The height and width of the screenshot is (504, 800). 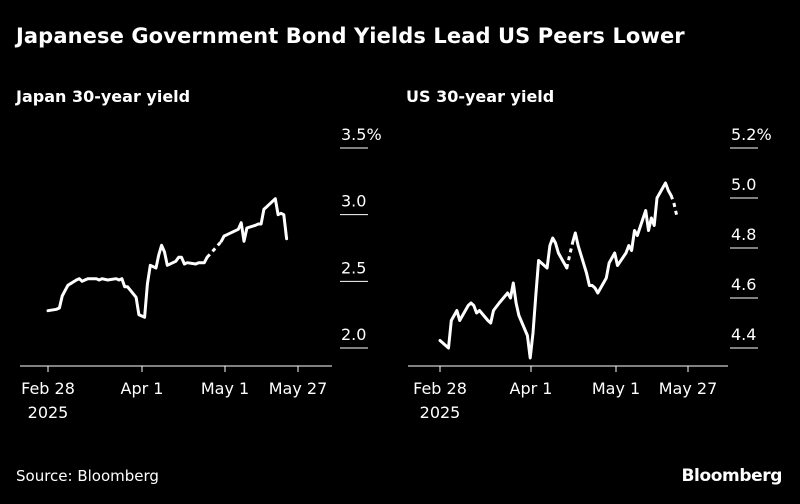 I want to click on y-tick-label: 5.0, so click(x=743, y=184).